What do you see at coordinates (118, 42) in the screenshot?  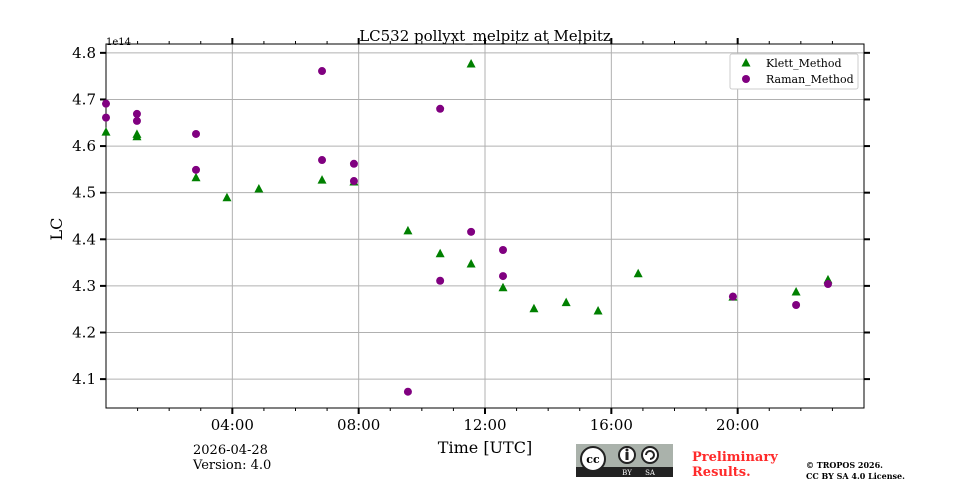 I see `y-multiplier-label: 1e14` at bounding box center [118, 42].